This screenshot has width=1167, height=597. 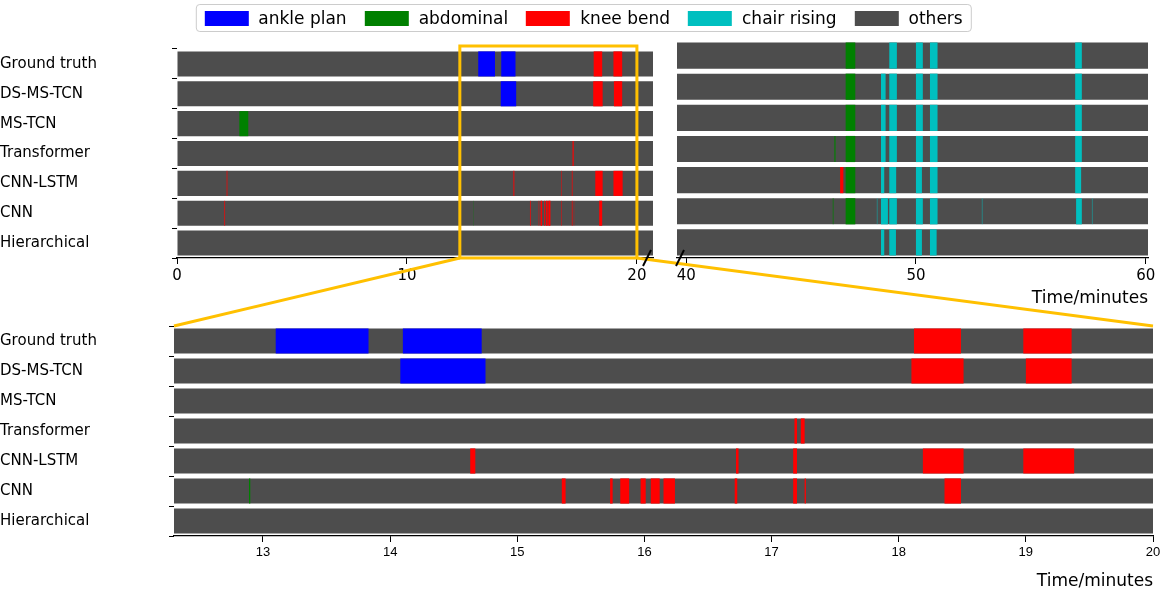 I want to click on legend-label: knee bend, so click(x=625, y=18).